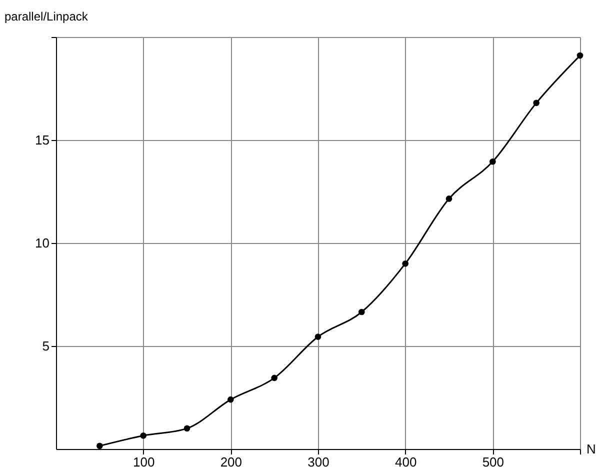 Image resolution: width=600 pixels, height=467 pixels. Describe the element at coordinates (319, 460) in the screenshot. I see `x-tick-label: 300` at that location.